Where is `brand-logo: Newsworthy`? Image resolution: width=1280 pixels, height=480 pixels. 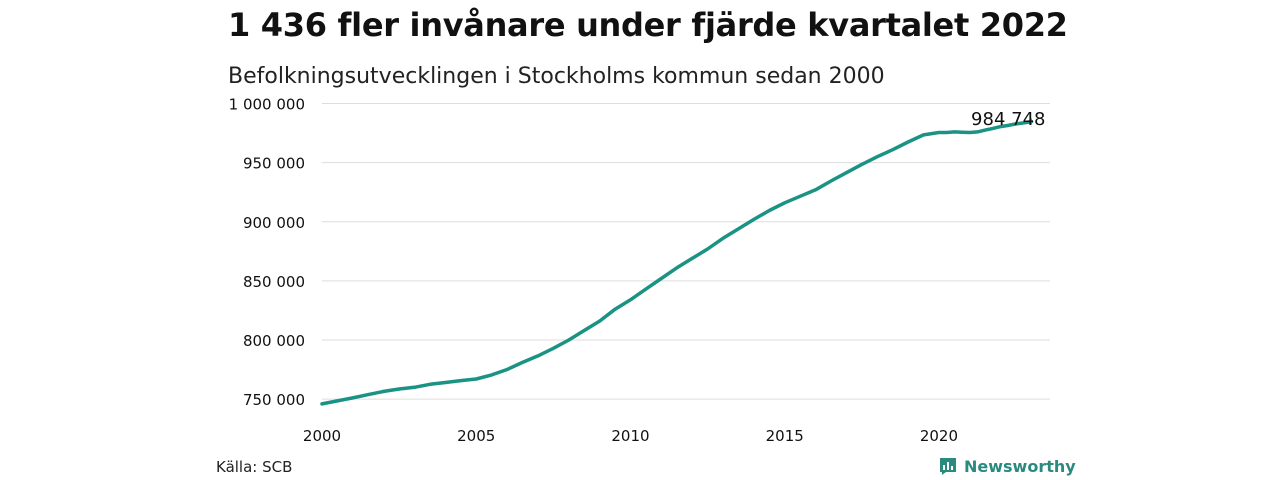 brand-logo: Newsworthy is located at coordinates (1007, 466).